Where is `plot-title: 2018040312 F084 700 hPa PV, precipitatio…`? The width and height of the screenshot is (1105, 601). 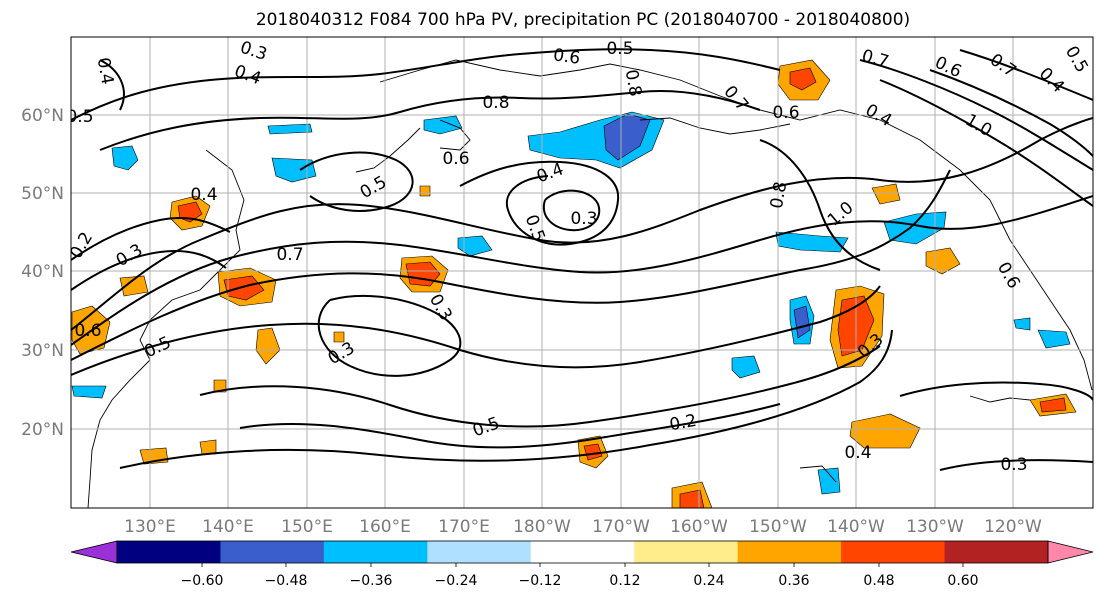 plot-title: 2018040312 F084 700 hPa PV, precipitatio… is located at coordinates (583, 20).